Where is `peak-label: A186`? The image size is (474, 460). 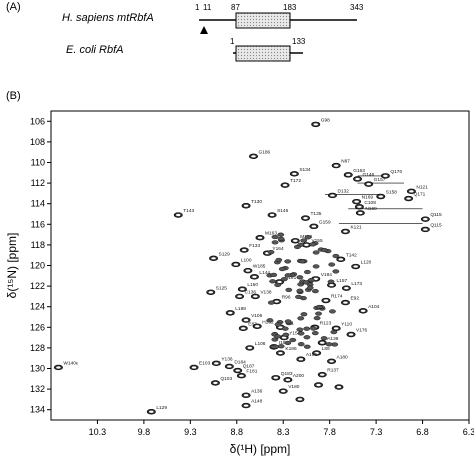
peak-label: A186 is located at coordinates (312, 355).